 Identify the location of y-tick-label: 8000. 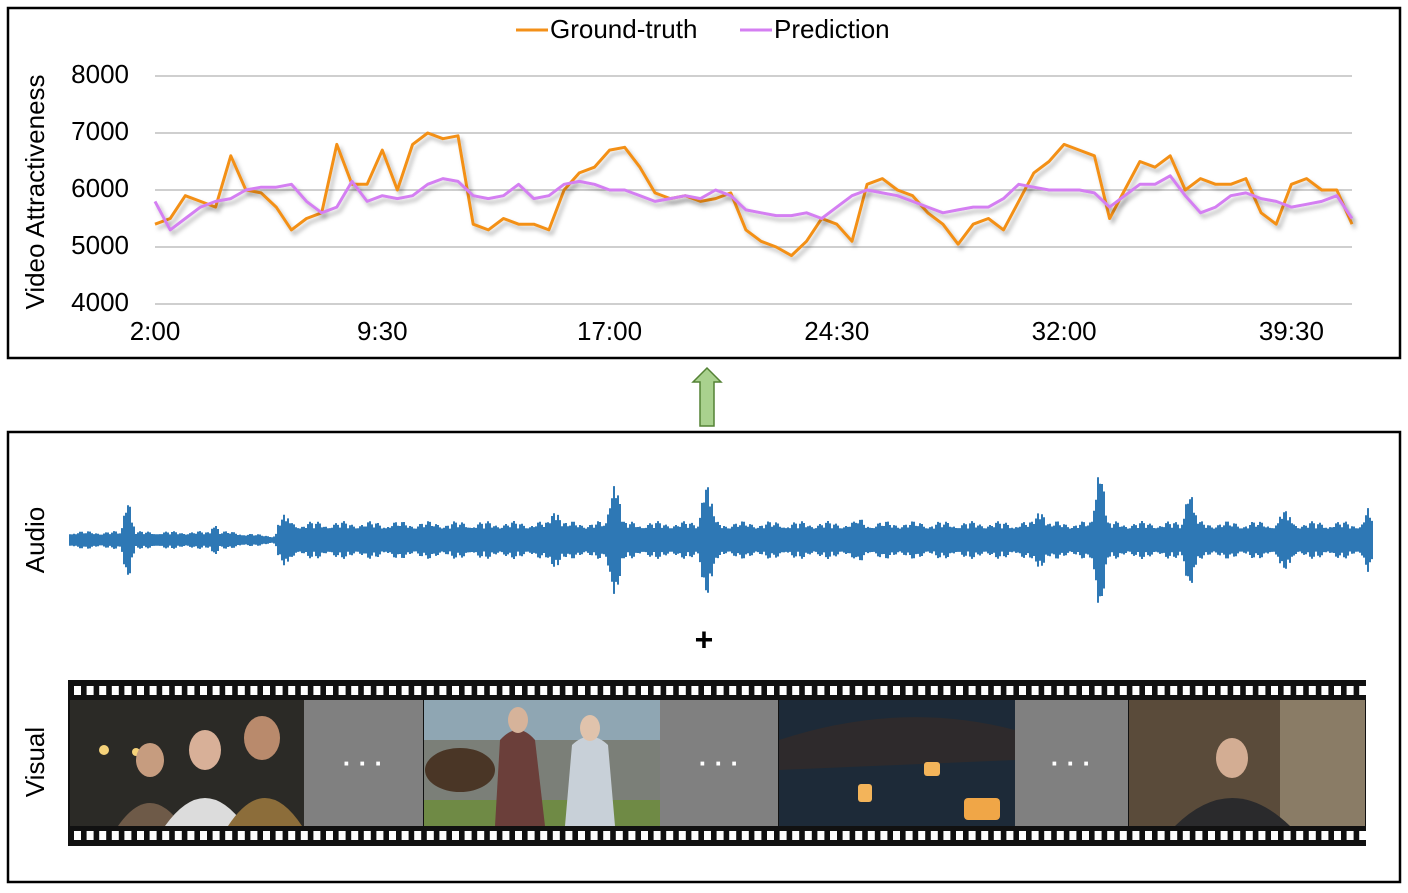
(100, 74).